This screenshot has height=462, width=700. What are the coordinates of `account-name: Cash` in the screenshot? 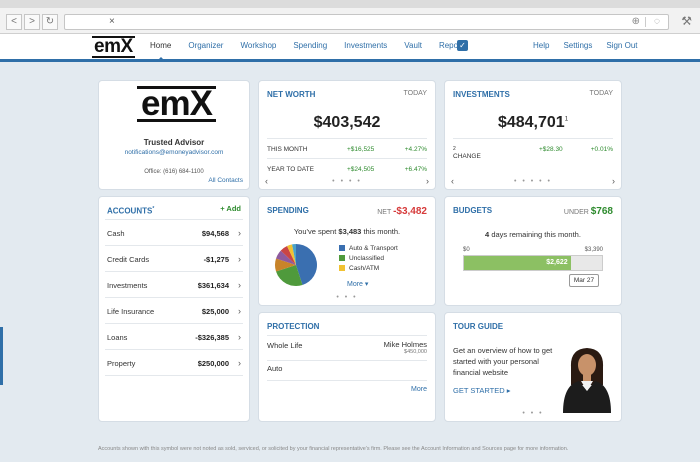 It's located at (116, 233).